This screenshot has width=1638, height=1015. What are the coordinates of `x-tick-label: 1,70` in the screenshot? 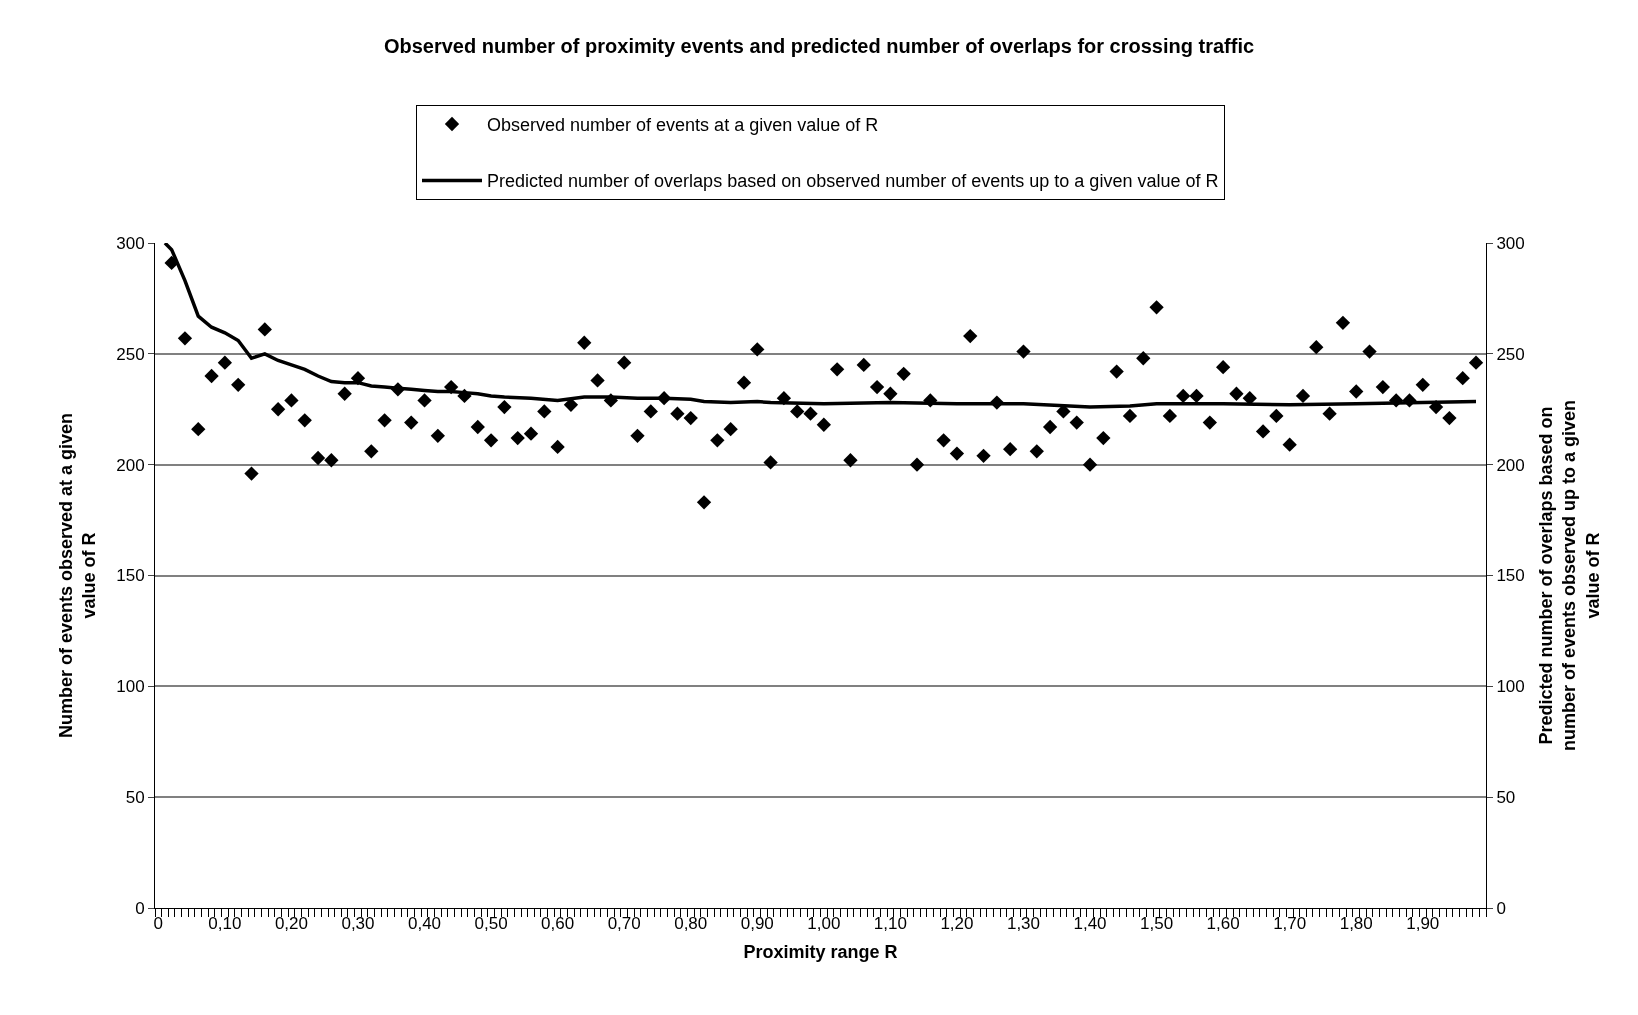 It's located at (1290, 924).